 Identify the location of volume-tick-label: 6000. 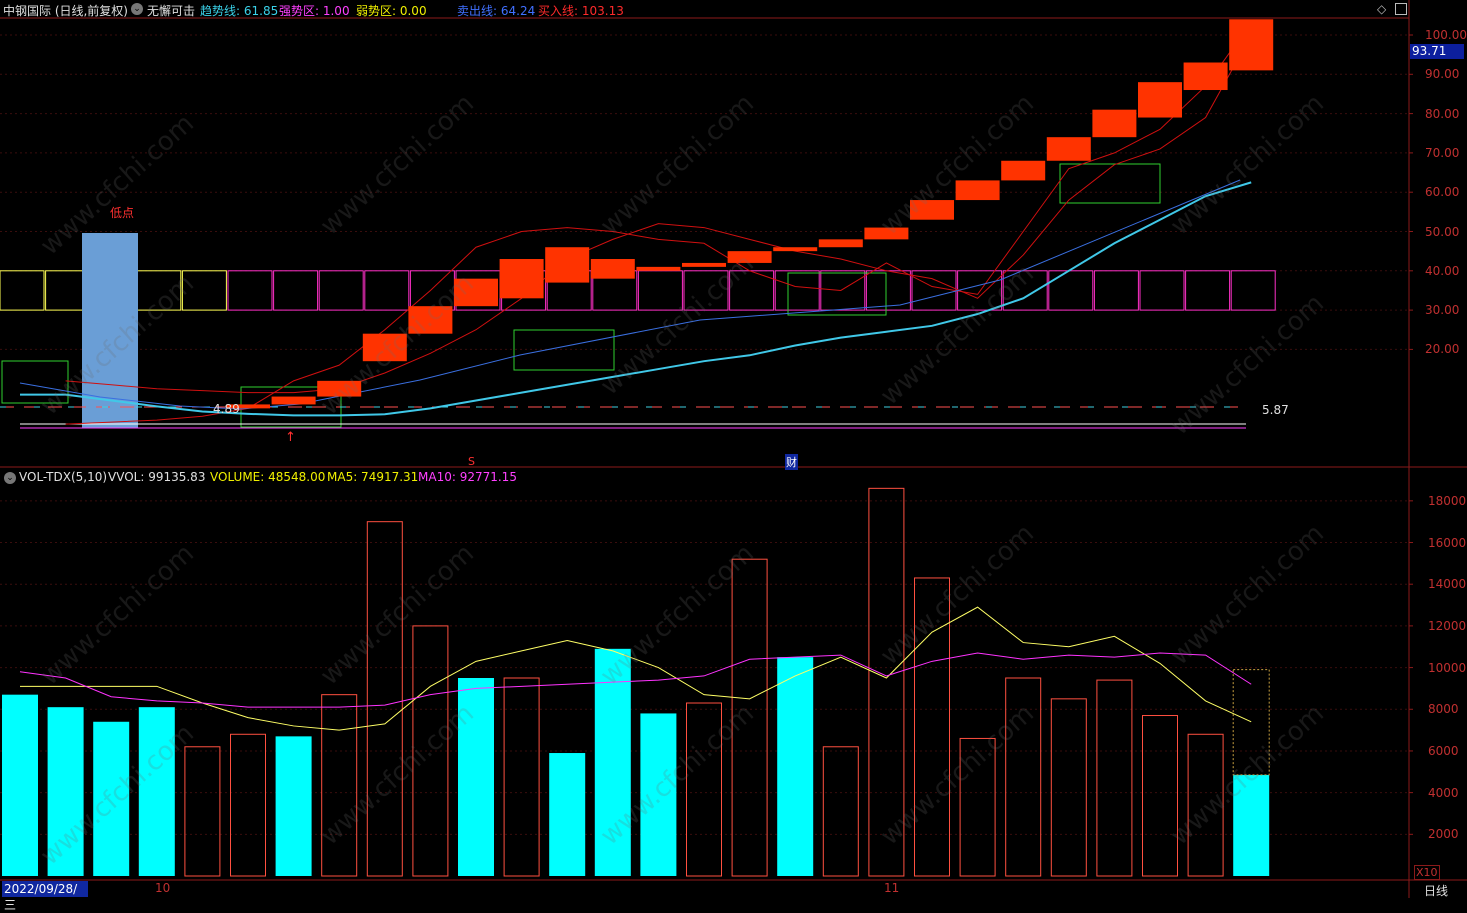
(1443, 750).